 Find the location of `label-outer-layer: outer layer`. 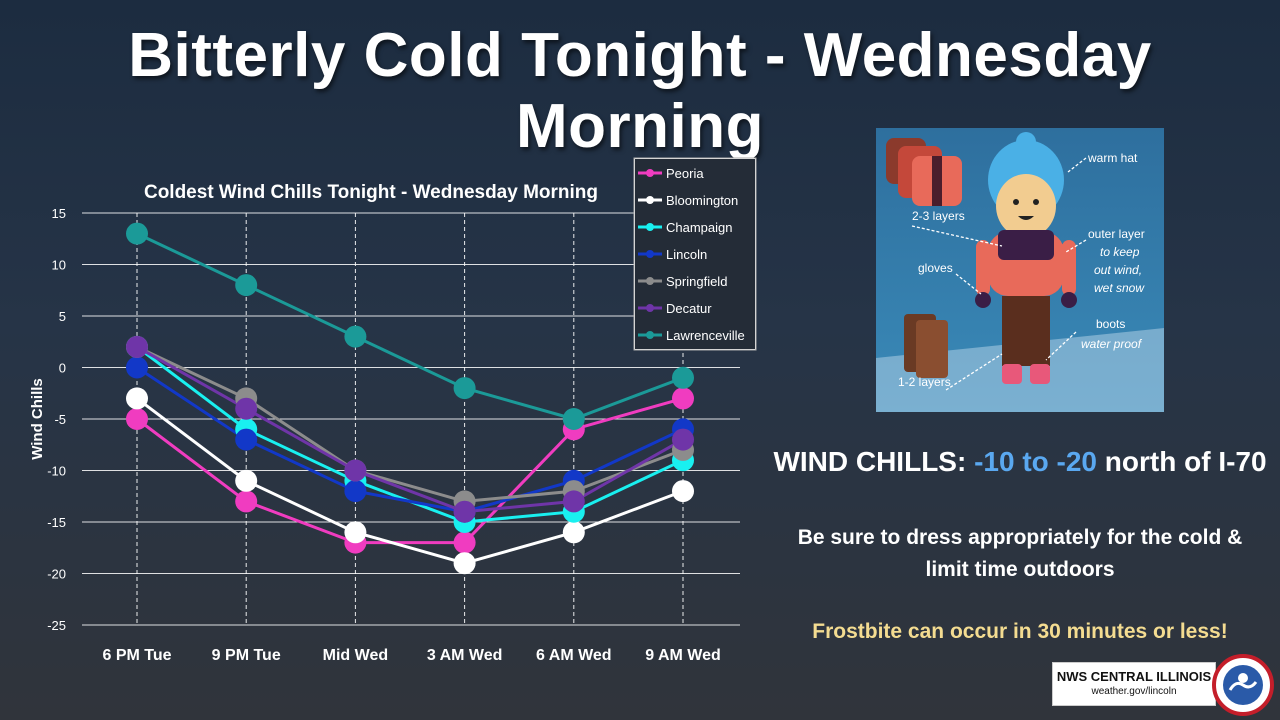

label-outer-layer: outer layer is located at coordinates (1116, 234).